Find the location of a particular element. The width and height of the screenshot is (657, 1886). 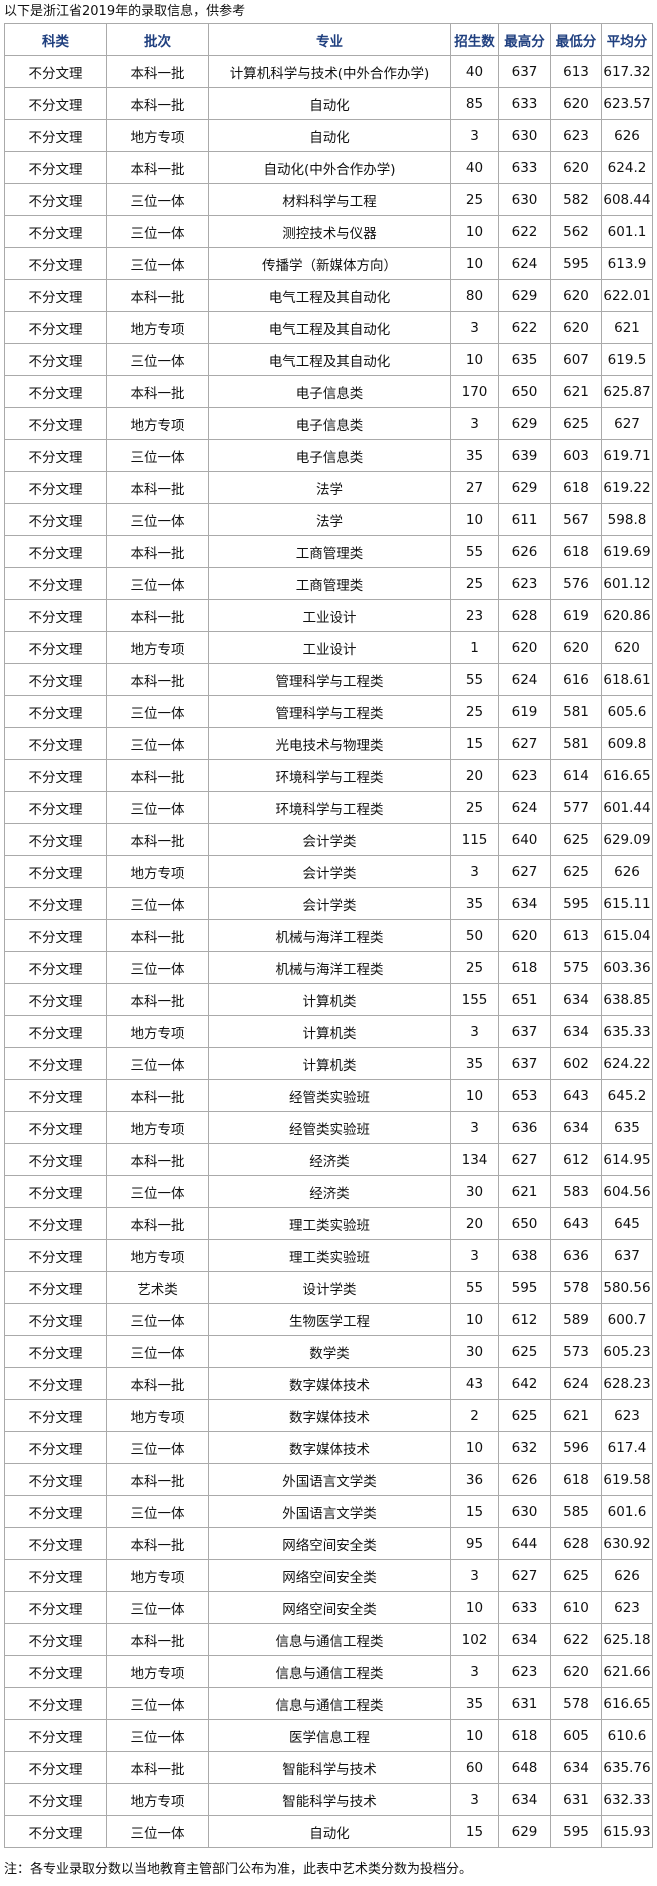

table-row: 不分文理 三位一体 环境科学与工程类 25 624 577 601.44 is located at coordinates (328, 807).